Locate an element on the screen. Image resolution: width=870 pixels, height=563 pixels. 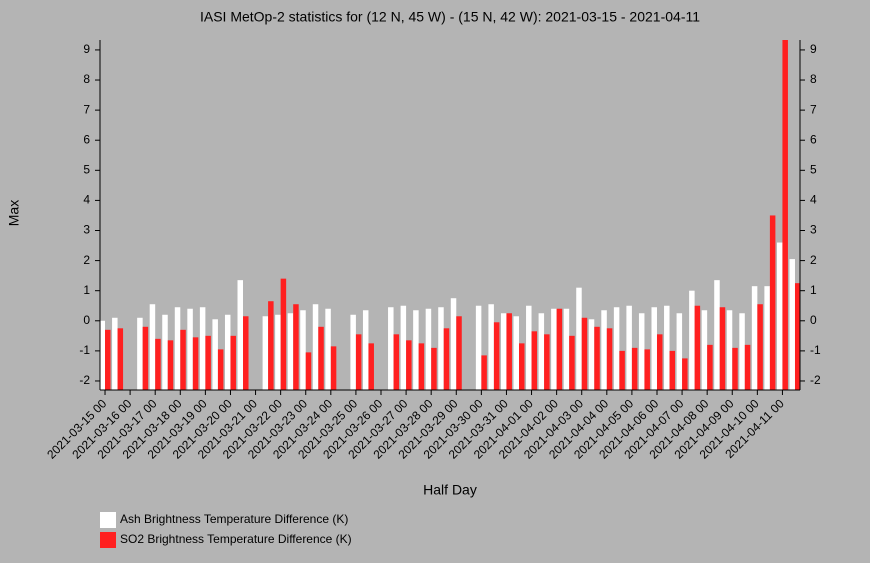
y-tick-label: 1 is located at coordinates (86, 290).